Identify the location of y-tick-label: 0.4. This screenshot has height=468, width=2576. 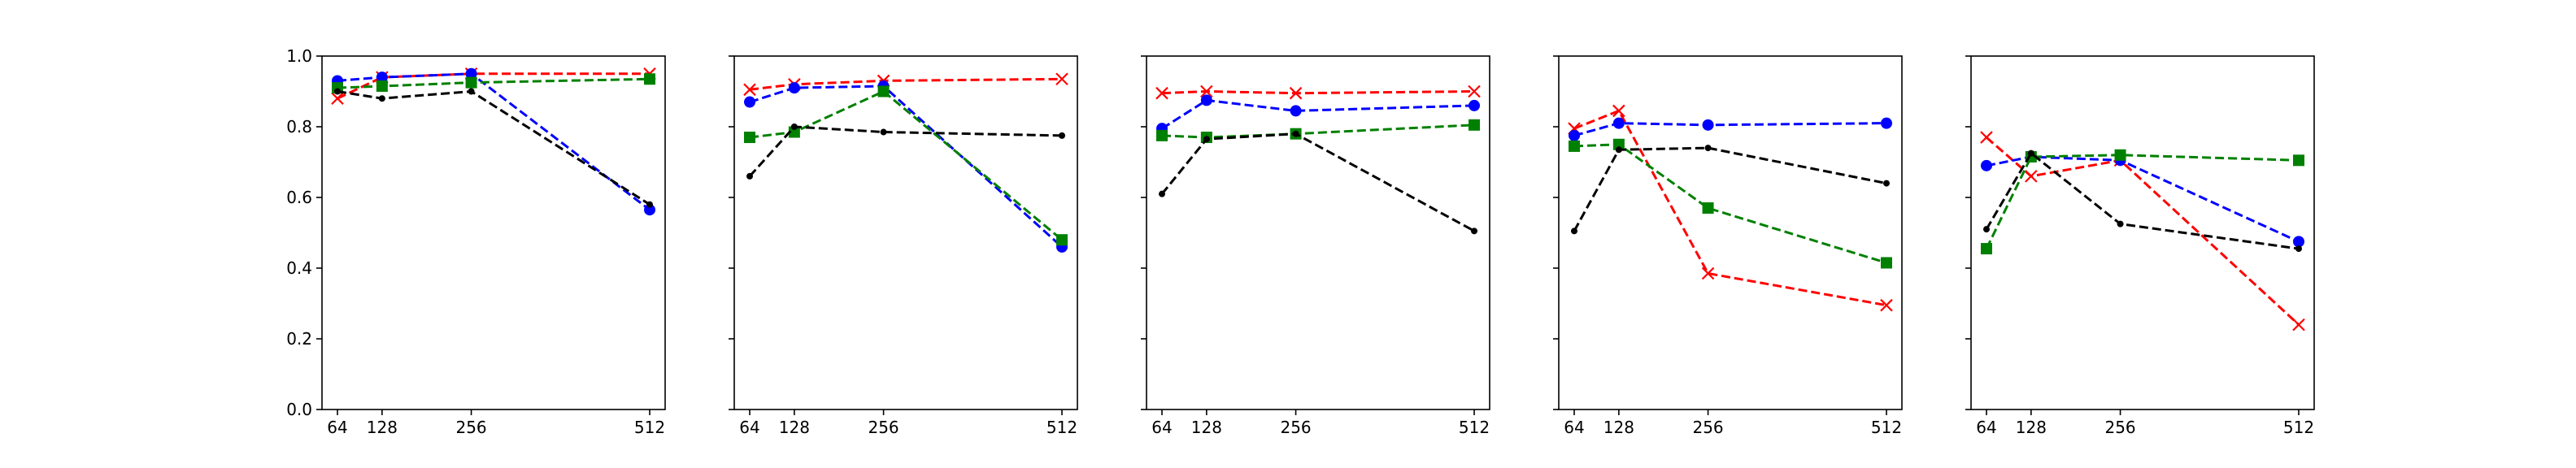
(299, 268).